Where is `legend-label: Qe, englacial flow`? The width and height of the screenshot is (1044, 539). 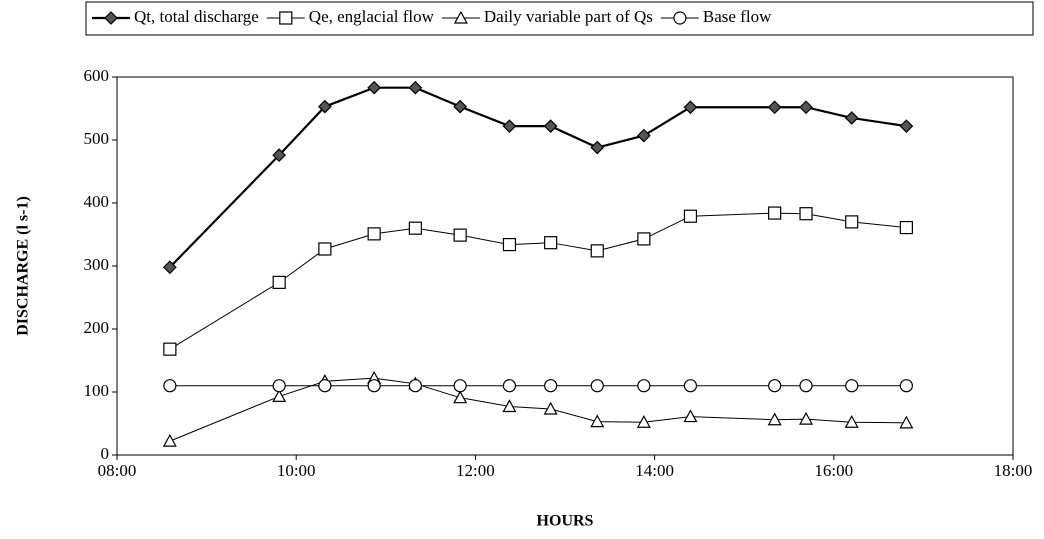 legend-label: Qe, englacial flow is located at coordinates (372, 16).